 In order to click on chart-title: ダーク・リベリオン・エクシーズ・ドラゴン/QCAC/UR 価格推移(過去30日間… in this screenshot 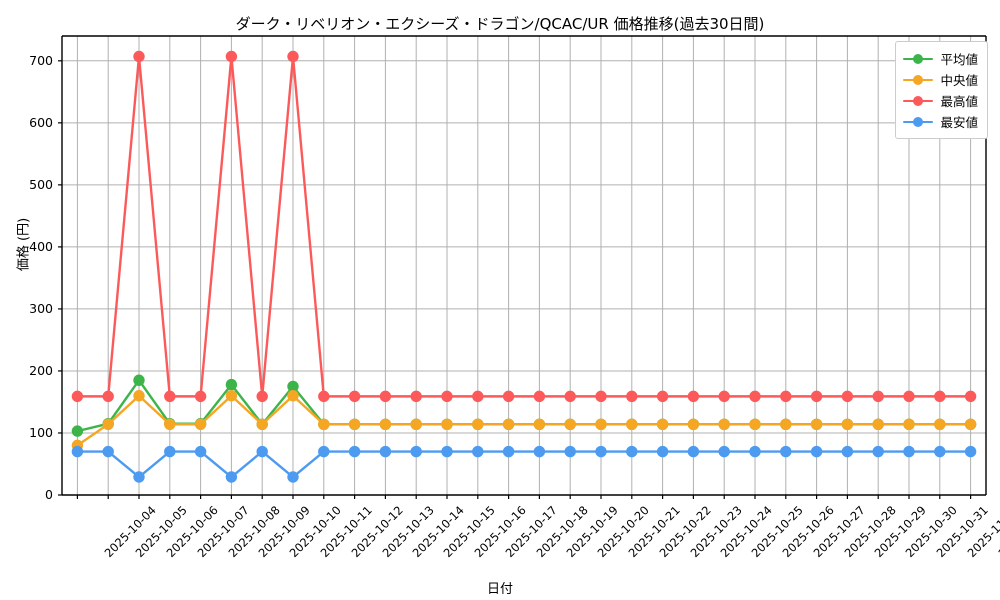, I will do `click(500, 24)`.